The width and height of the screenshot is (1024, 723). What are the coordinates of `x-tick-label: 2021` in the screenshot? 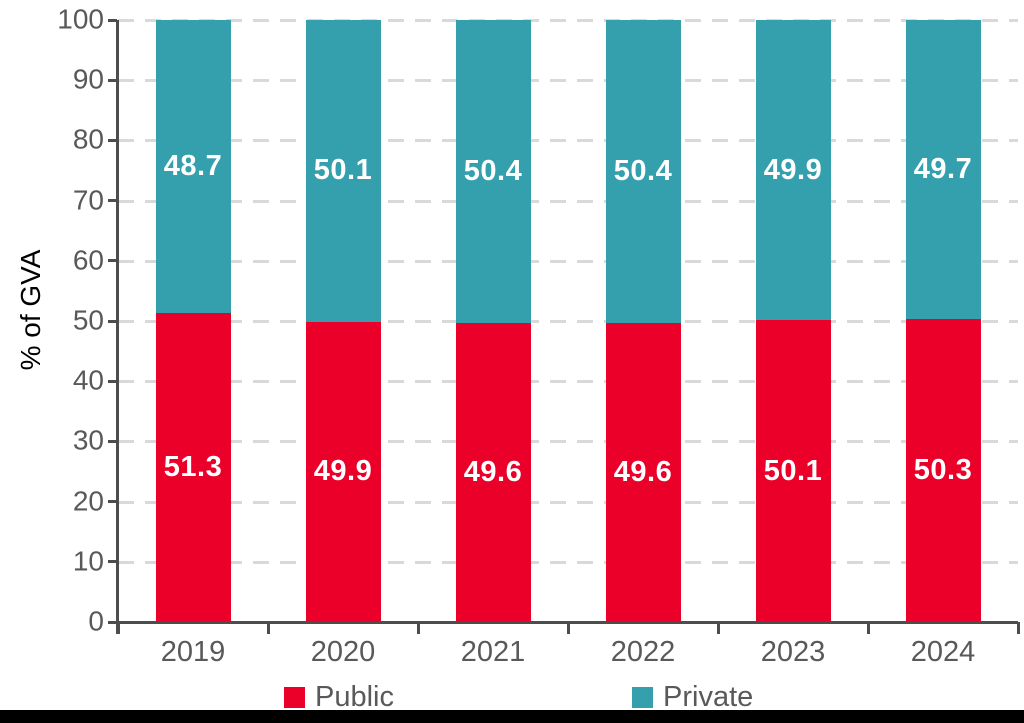 It's located at (493, 652).